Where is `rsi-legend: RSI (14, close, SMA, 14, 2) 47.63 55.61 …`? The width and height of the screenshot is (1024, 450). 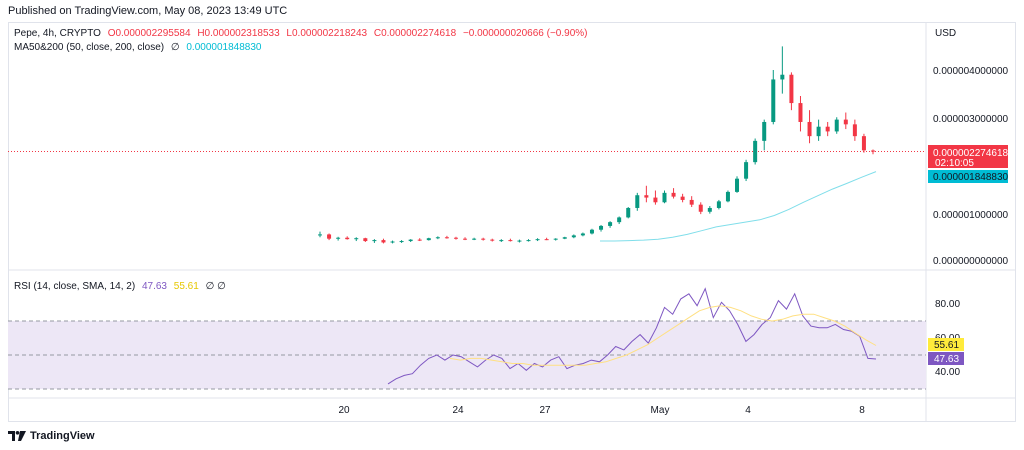 rsi-legend: RSI (14, close, SMA, 14, 2) 47.63 55.61 … is located at coordinates (122, 286).